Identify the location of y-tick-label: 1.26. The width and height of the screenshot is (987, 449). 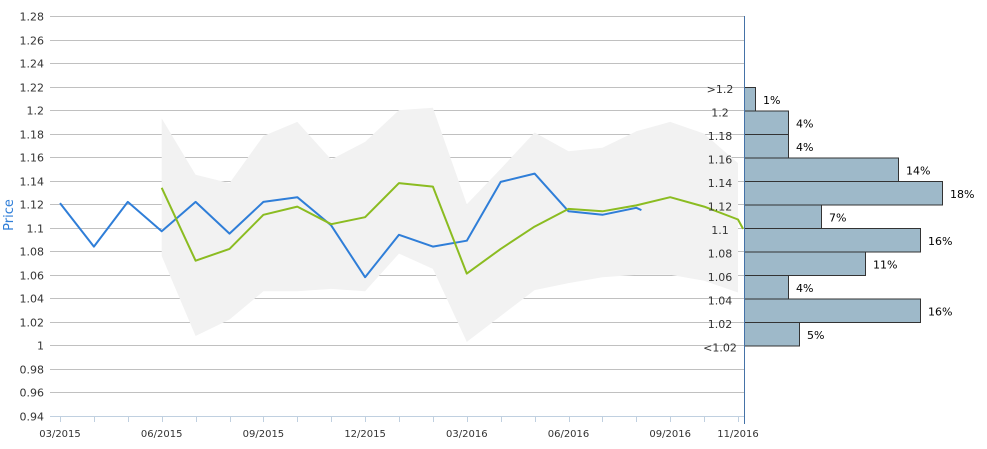
(32, 41).